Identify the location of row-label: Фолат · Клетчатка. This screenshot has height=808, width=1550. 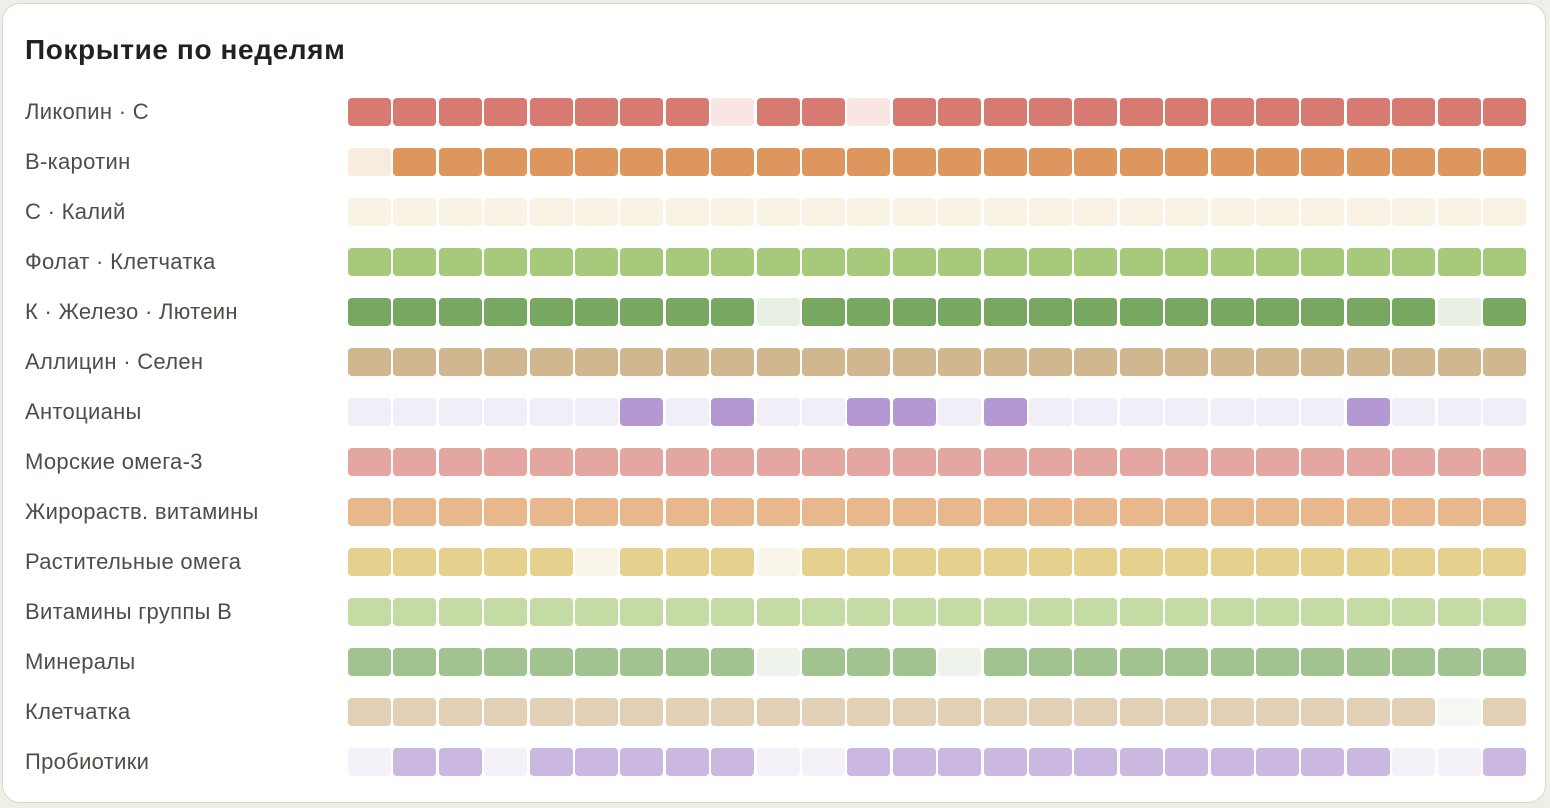
(120, 261).